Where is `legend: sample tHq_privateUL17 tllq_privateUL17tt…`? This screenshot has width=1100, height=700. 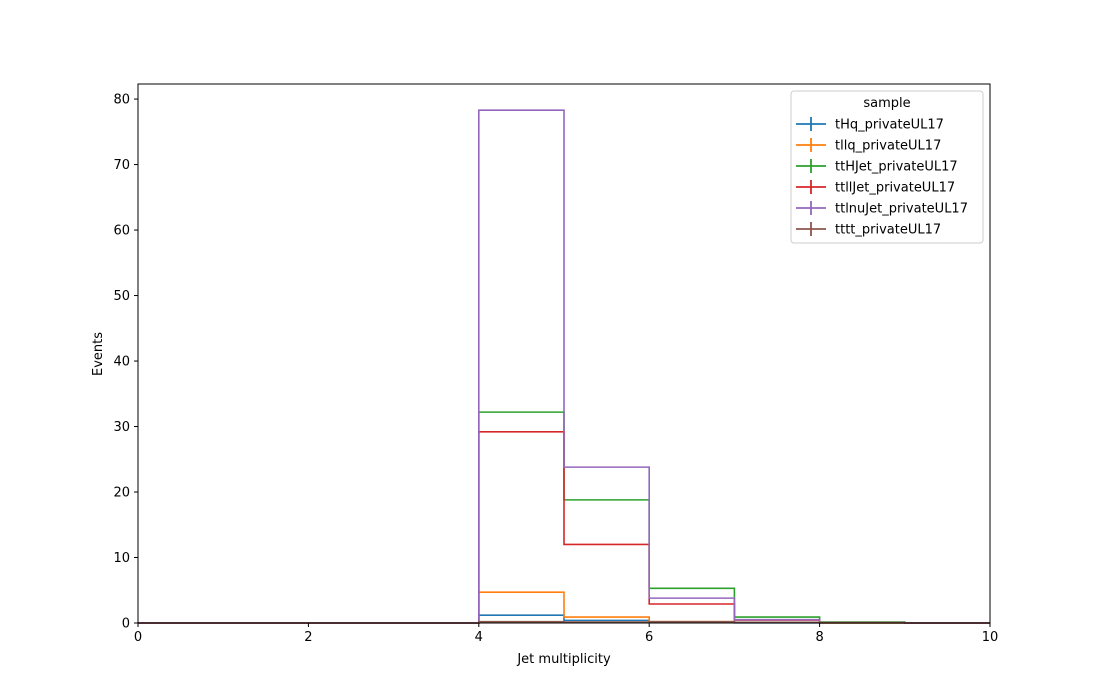 legend: sample tHq_privateUL17 tllq_privateUL17tt… is located at coordinates (887, 167).